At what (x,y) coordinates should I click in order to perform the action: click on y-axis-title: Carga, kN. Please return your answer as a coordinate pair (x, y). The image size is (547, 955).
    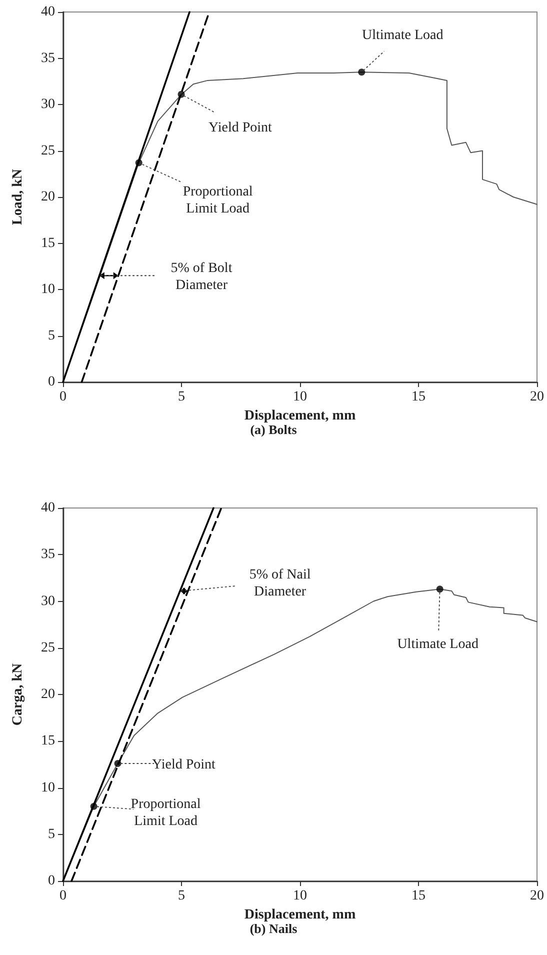
    Looking at the image, I should click on (18, 694).